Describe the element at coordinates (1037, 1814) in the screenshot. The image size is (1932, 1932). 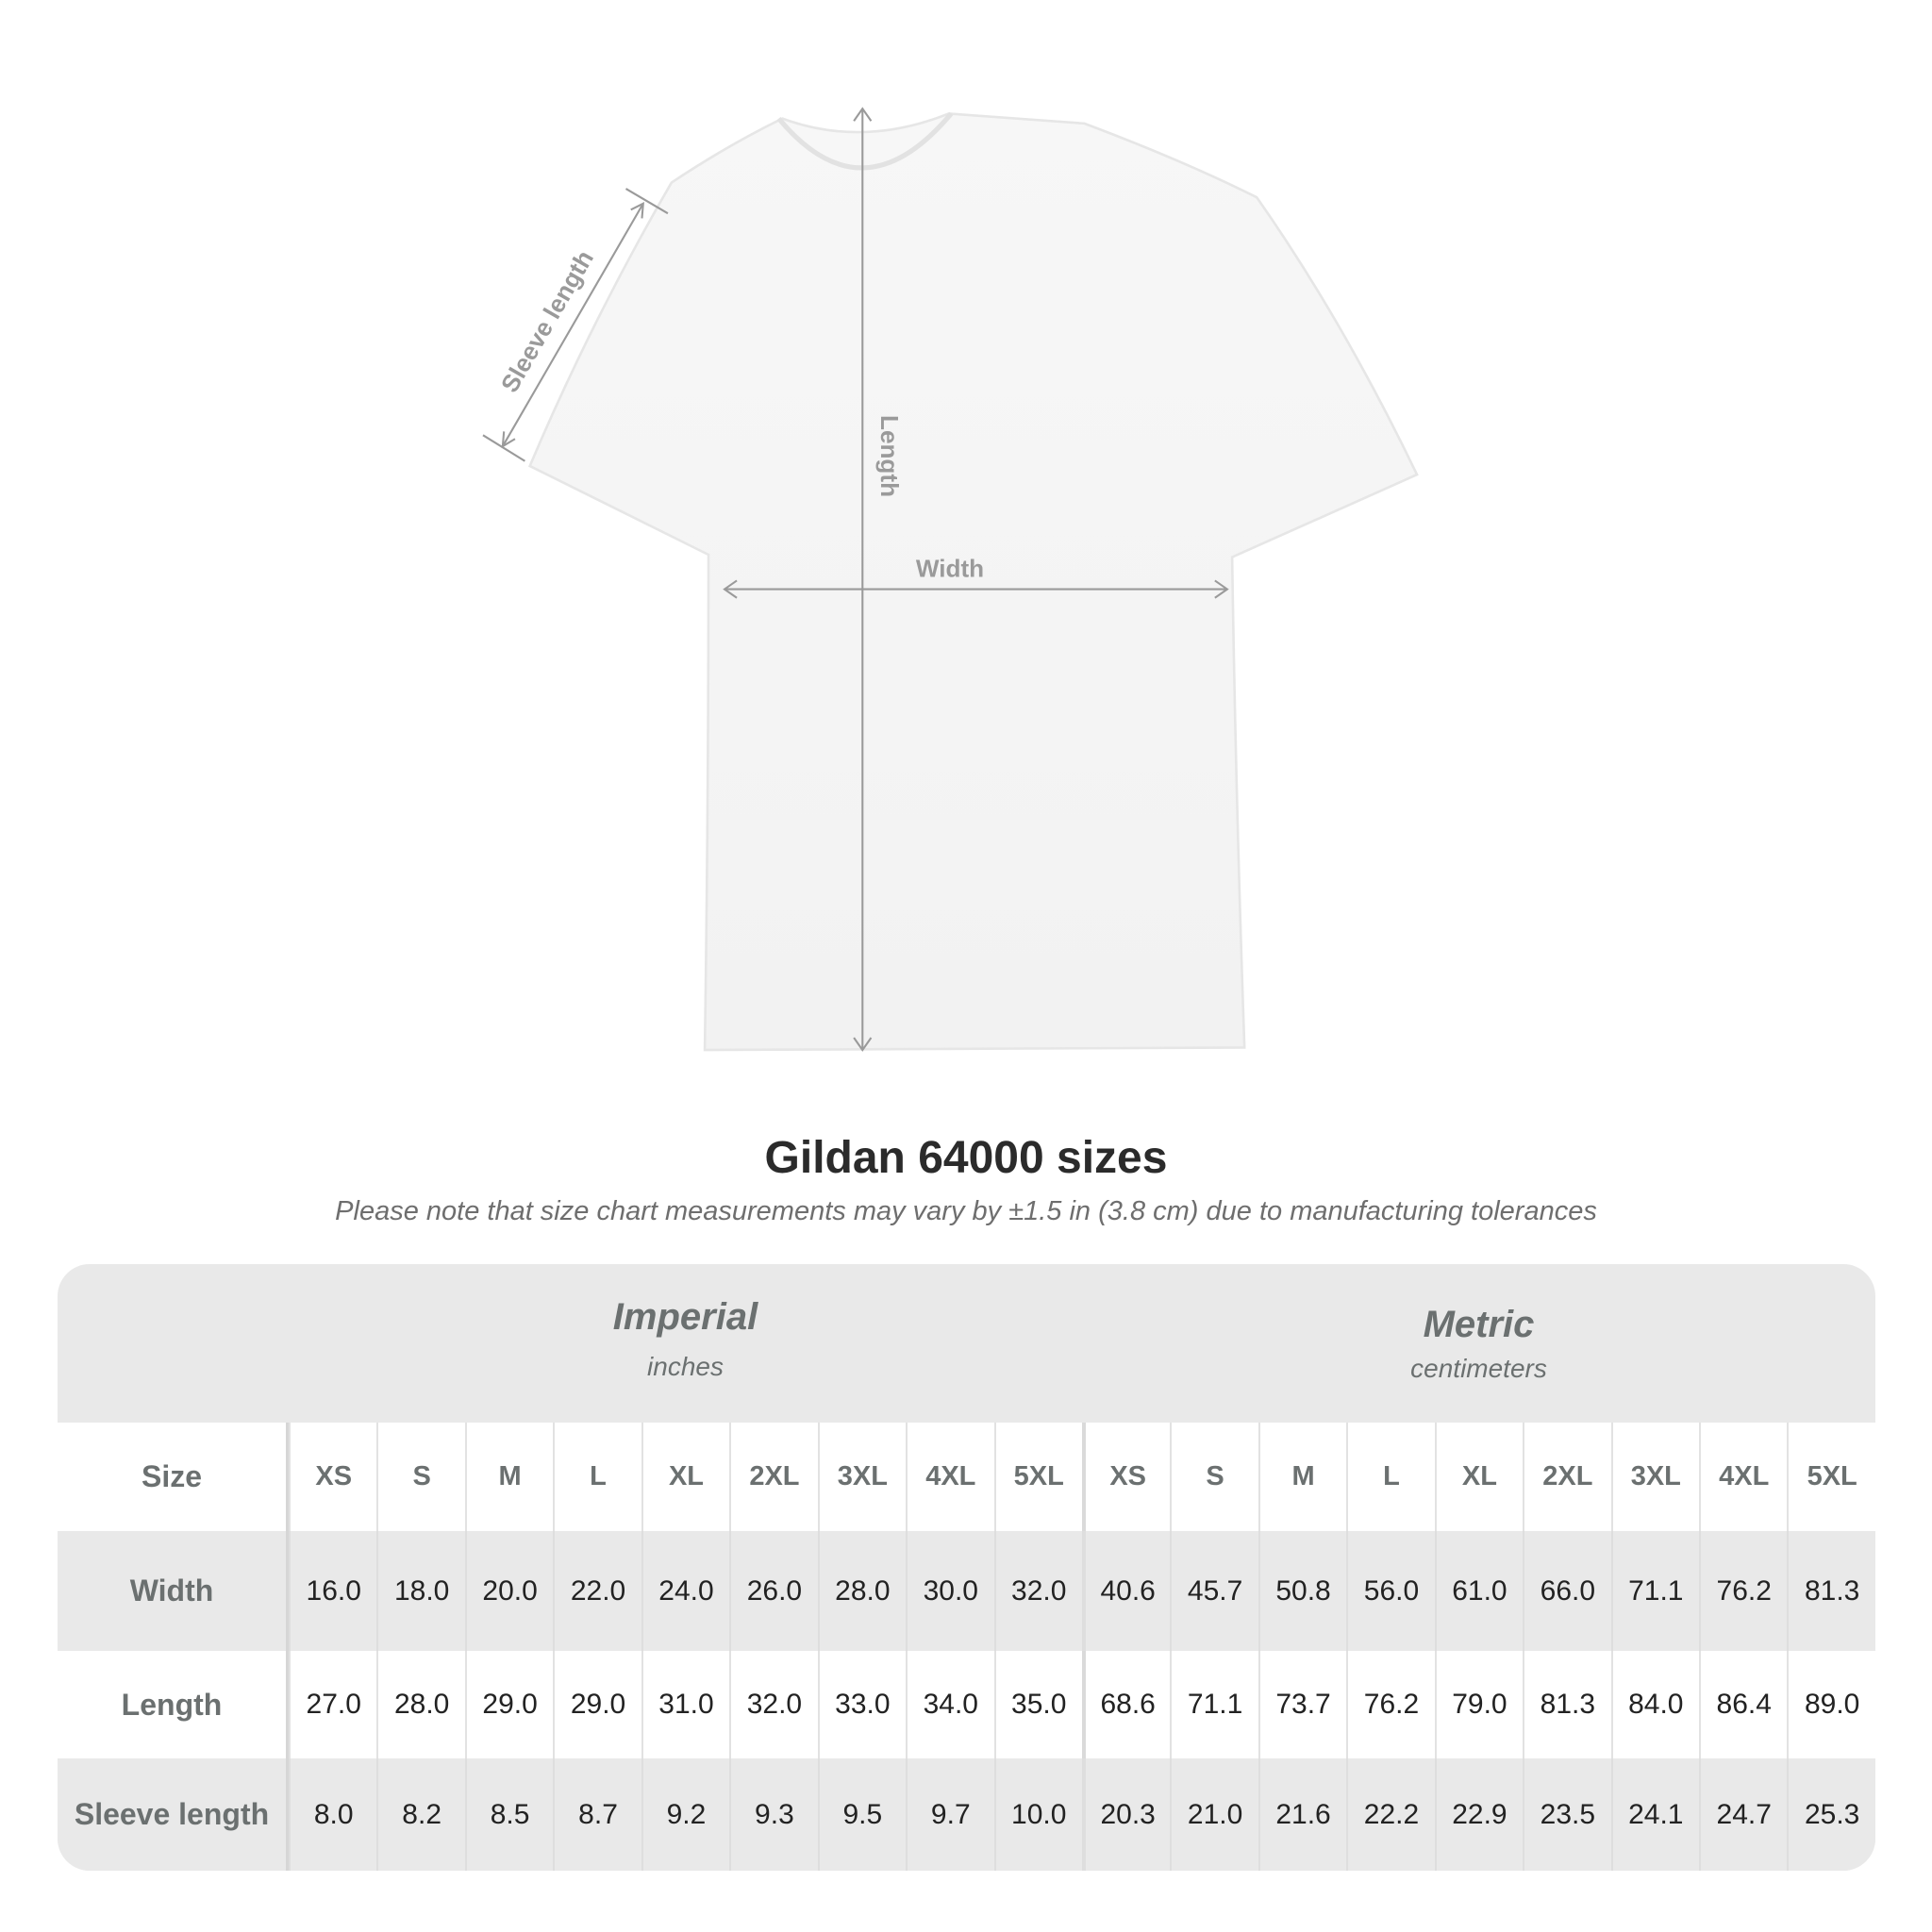
I see `table-cell: 10.0` at that location.